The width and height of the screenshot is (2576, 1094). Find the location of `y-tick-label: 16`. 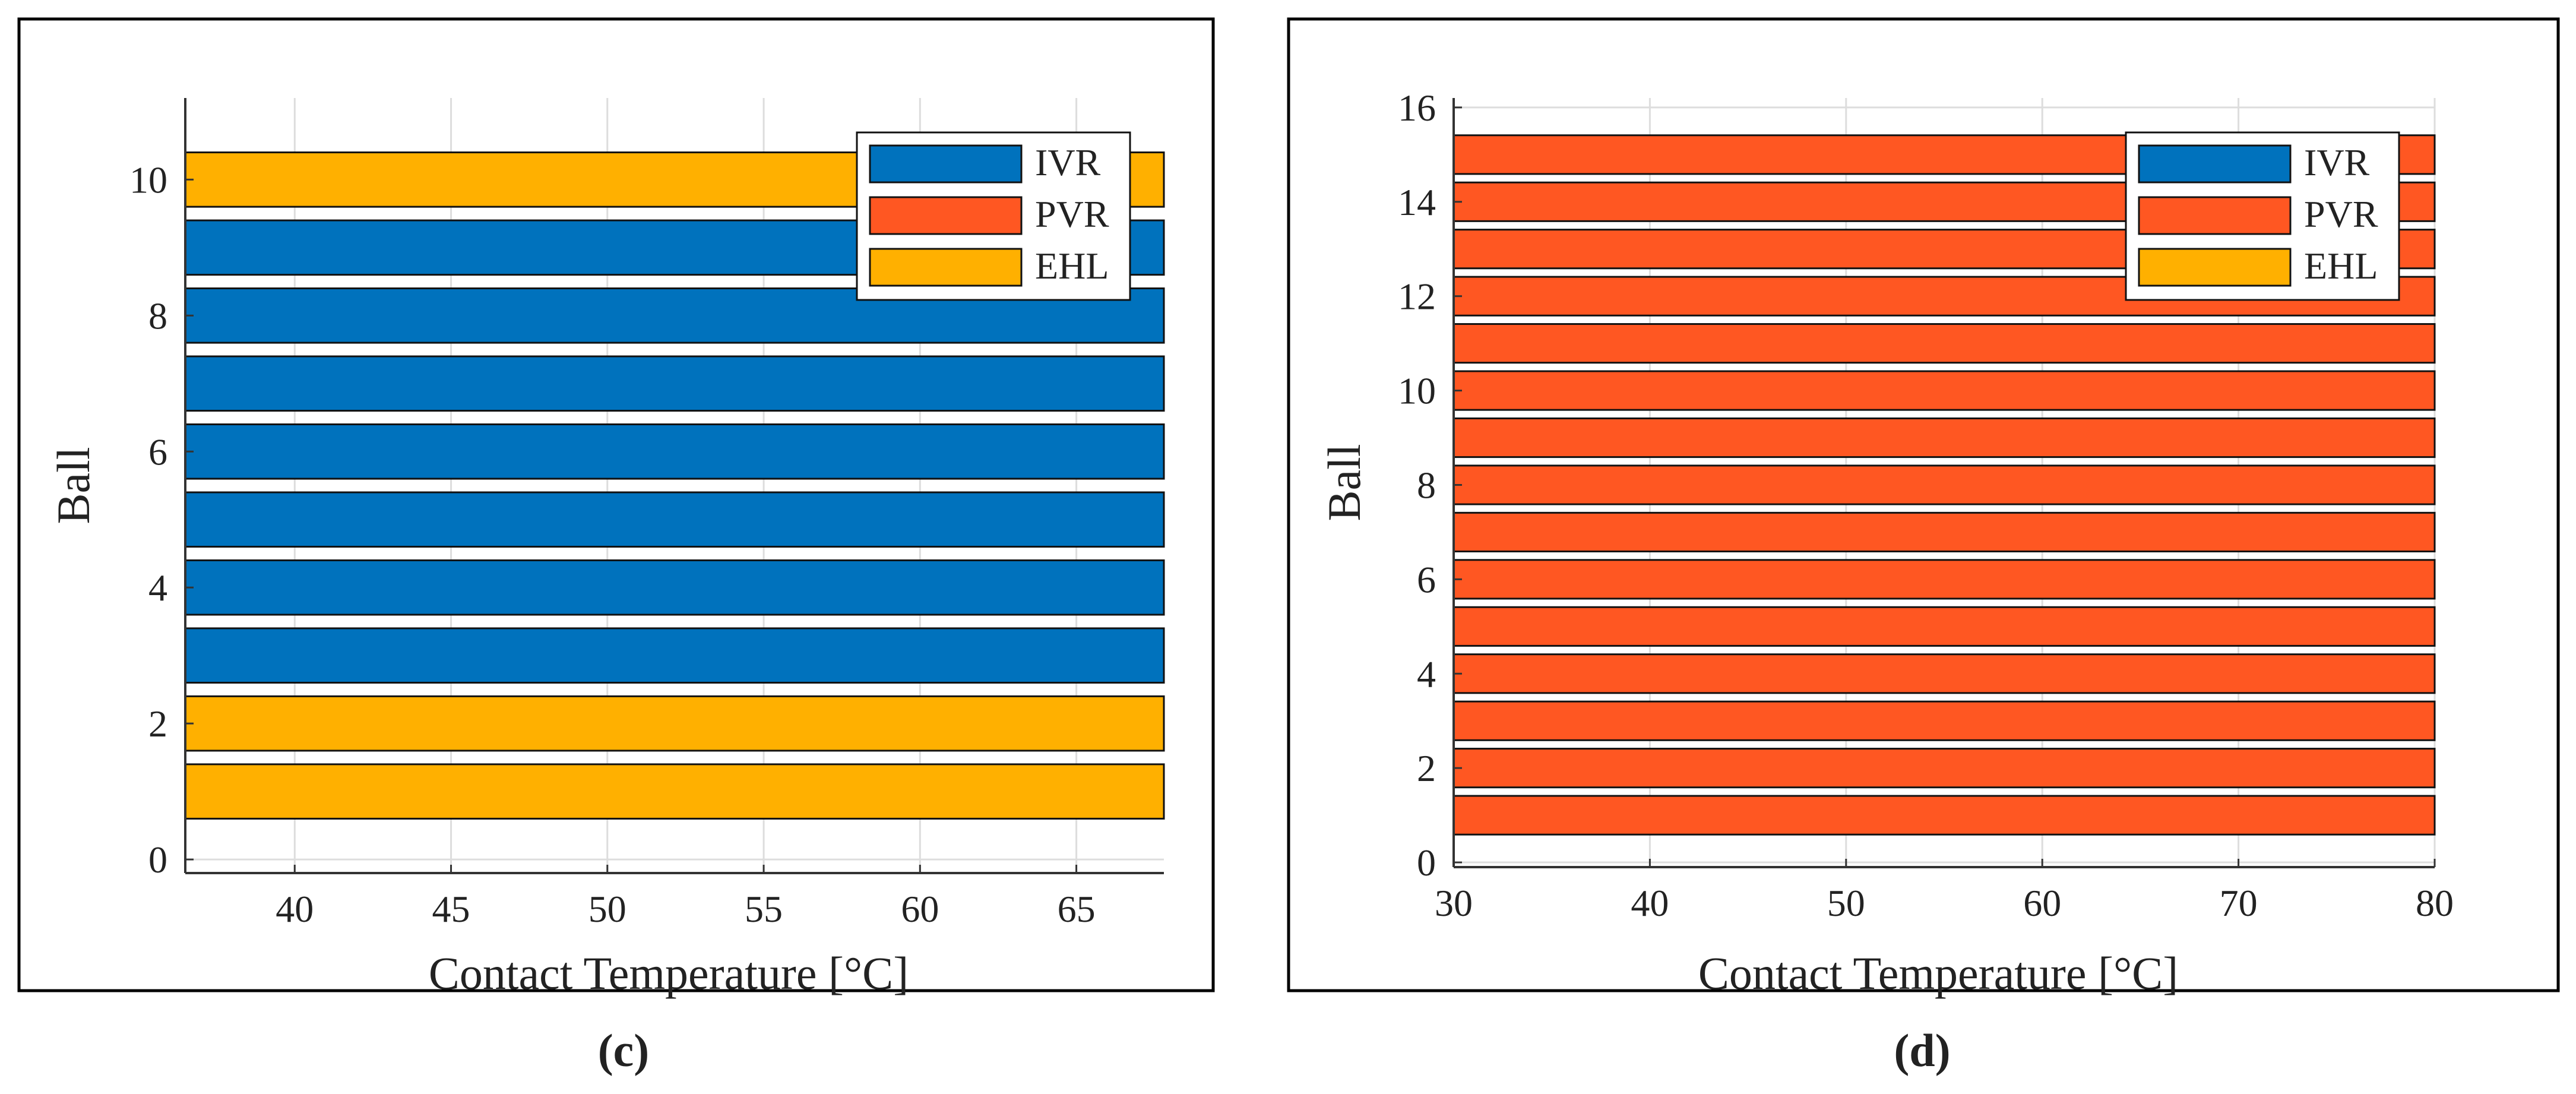

y-tick-label: 16 is located at coordinates (1417, 108).